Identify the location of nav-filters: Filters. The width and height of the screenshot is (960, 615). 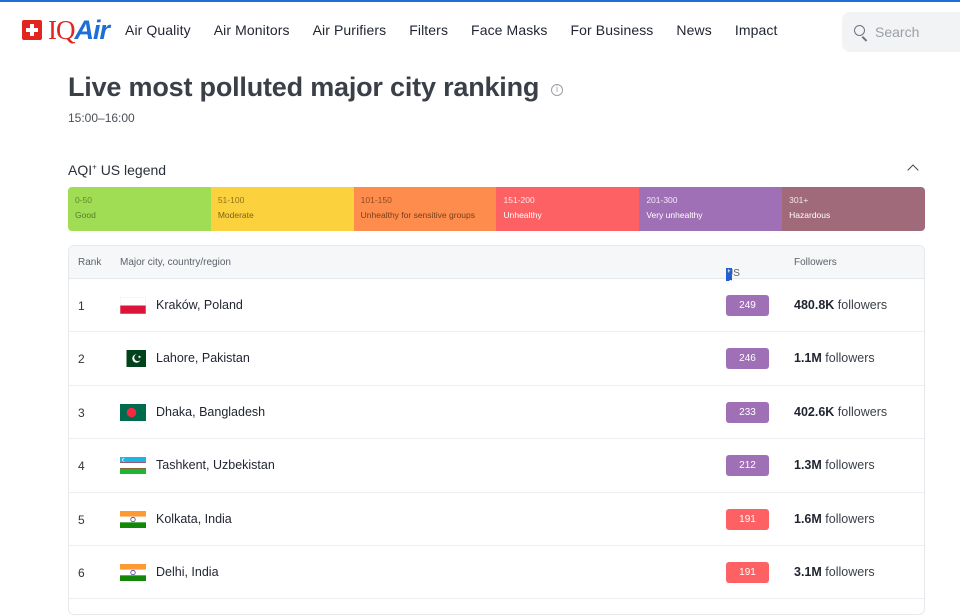
(429, 30).